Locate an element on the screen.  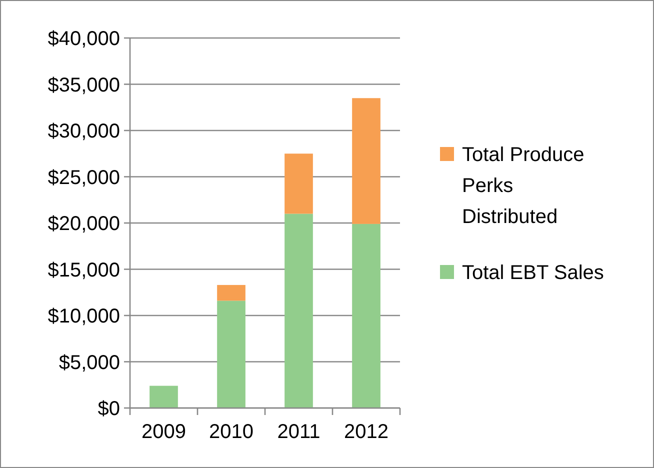
legend-label: Total Produce Perks Distributed is located at coordinates (523, 186).